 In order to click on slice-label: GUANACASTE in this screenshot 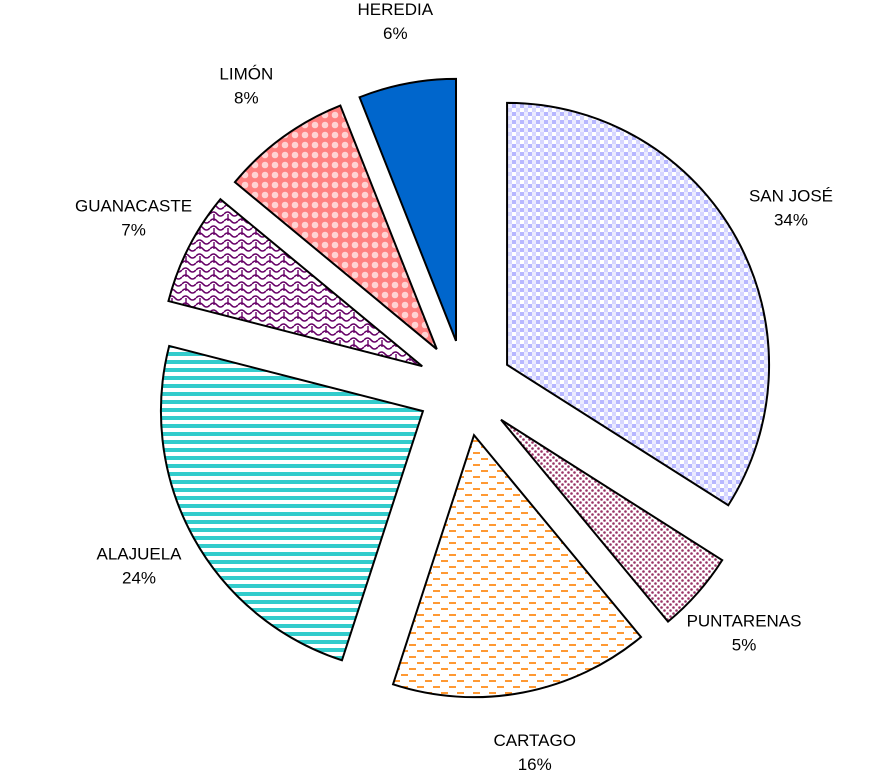, I will do `click(133, 206)`.